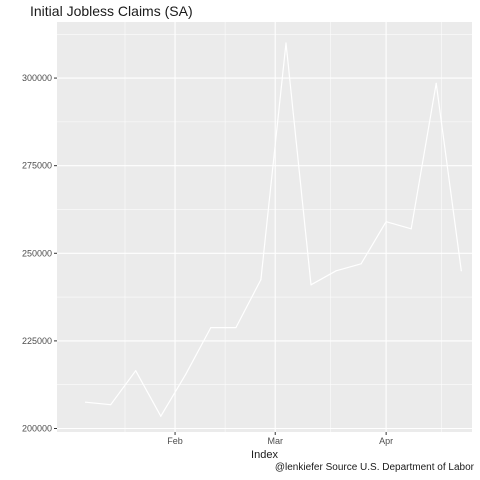 The height and width of the screenshot is (480, 480). What do you see at coordinates (37, 253) in the screenshot?
I see `y-tick-label: 250000` at bounding box center [37, 253].